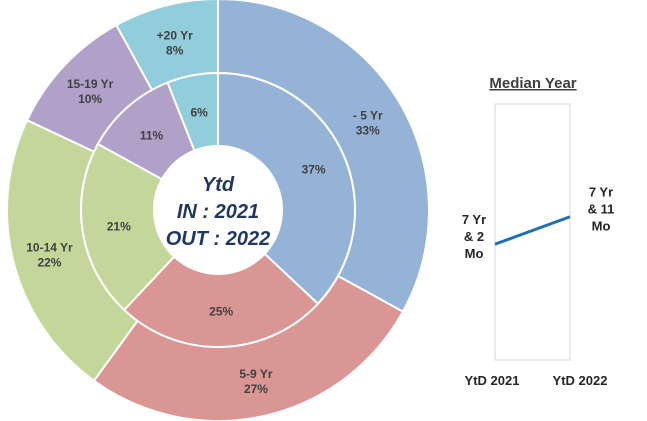 This screenshot has height=421, width=647. I want to click on median-data-label-0-line-0: 7 Yr, so click(474, 219).